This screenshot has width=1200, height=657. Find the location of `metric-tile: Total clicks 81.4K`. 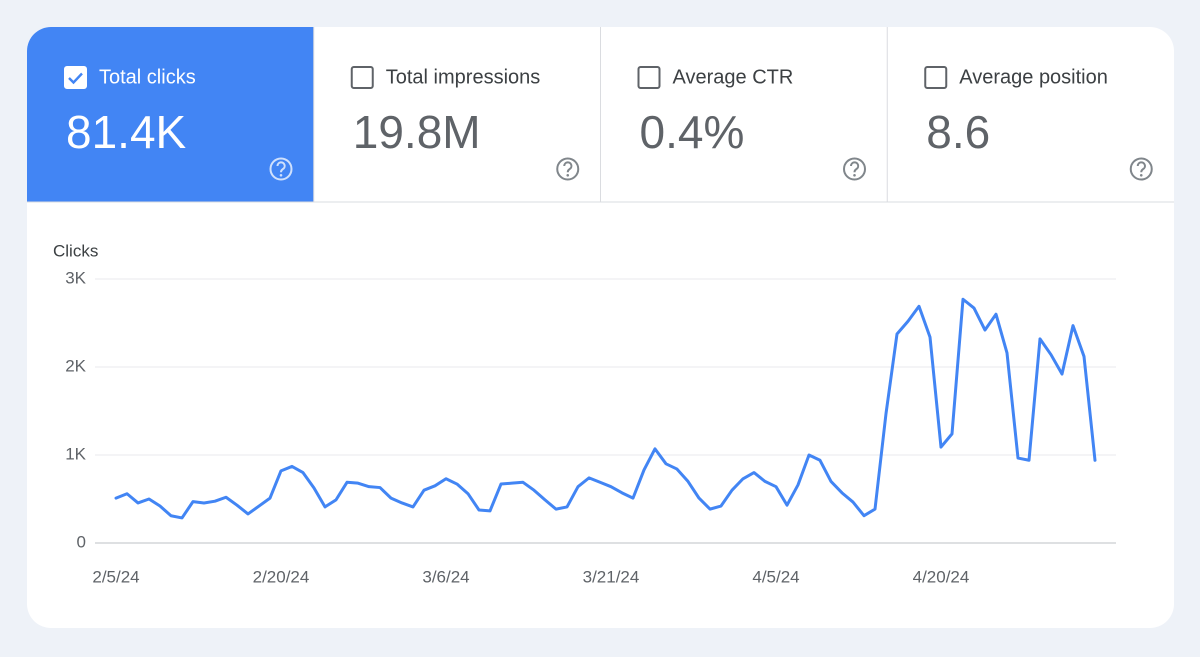

metric-tile: Total clicks 81.4K is located at coordinates (170, 114).